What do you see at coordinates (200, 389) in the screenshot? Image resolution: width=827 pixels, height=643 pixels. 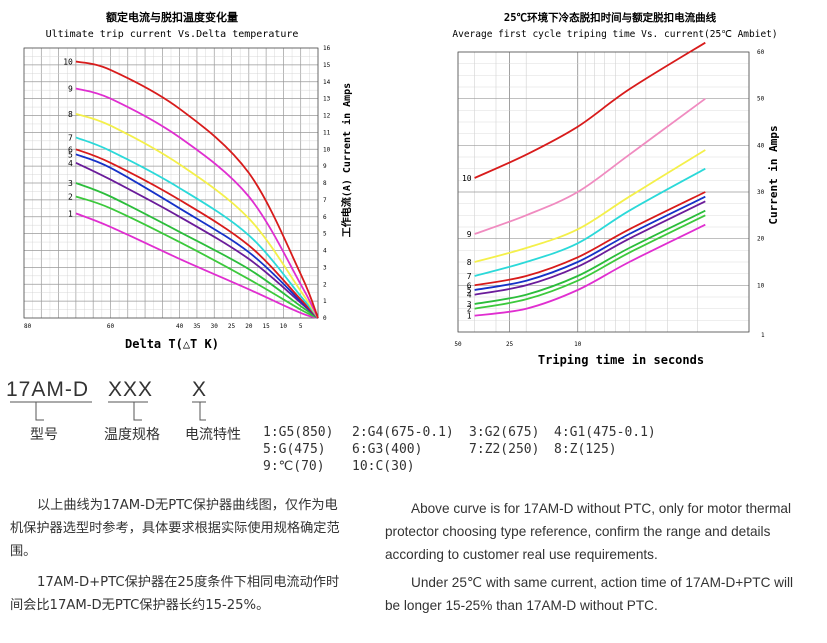 I see `model-code-x: X` at bounding box center [200, 389].